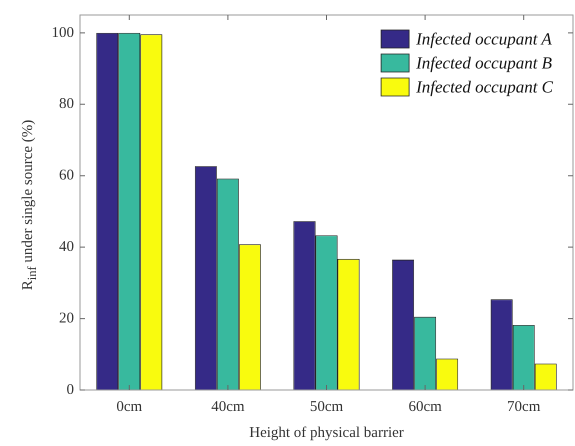  Describe the element at coordinates (70, 390) in the screenshot. I see `y-tick-label: 0` at that location.